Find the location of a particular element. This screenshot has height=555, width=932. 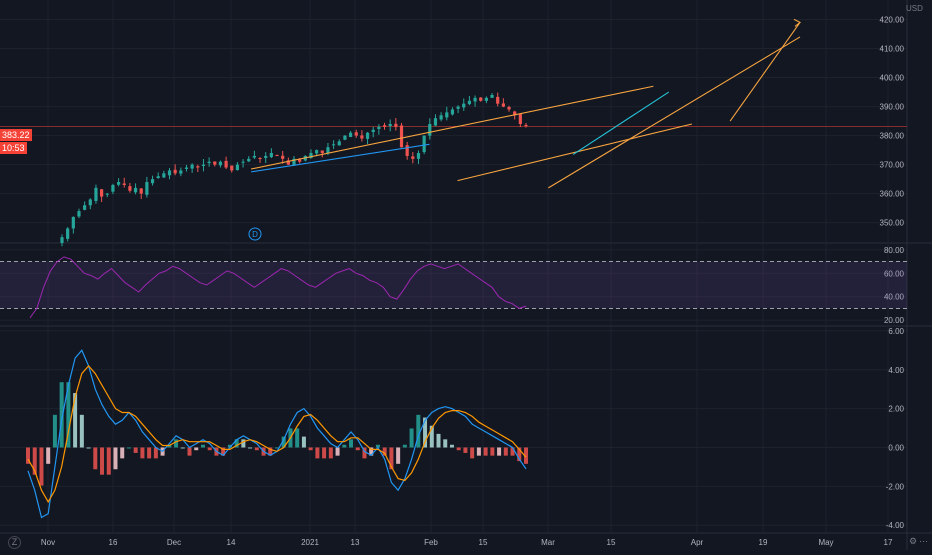

macd-tick-label: -4.00 is located at coordinates (895, 525).